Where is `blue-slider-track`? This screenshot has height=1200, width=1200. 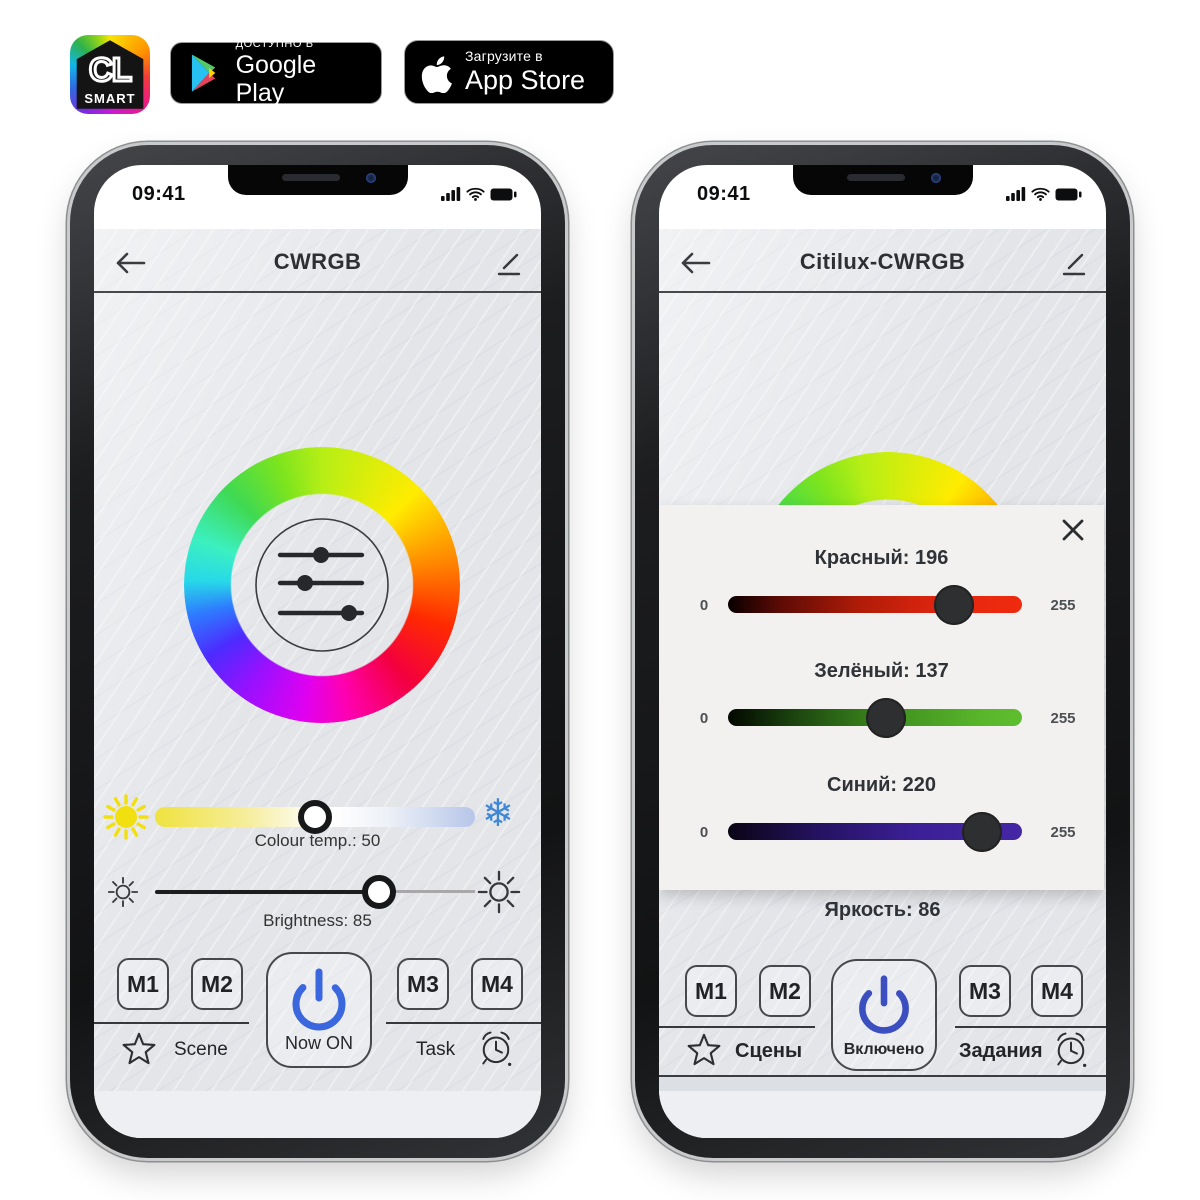
blue-slider-track is located at coordinates (875, 831).